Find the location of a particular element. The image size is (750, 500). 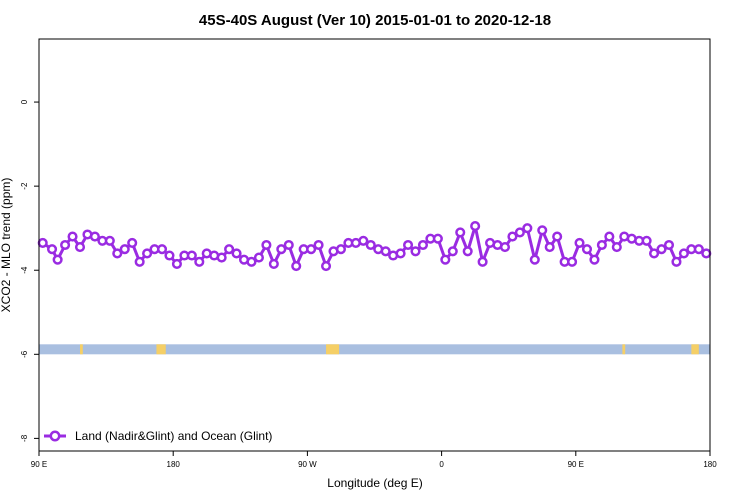

y-tick-label: 0 is located at coordinates (24, 101).